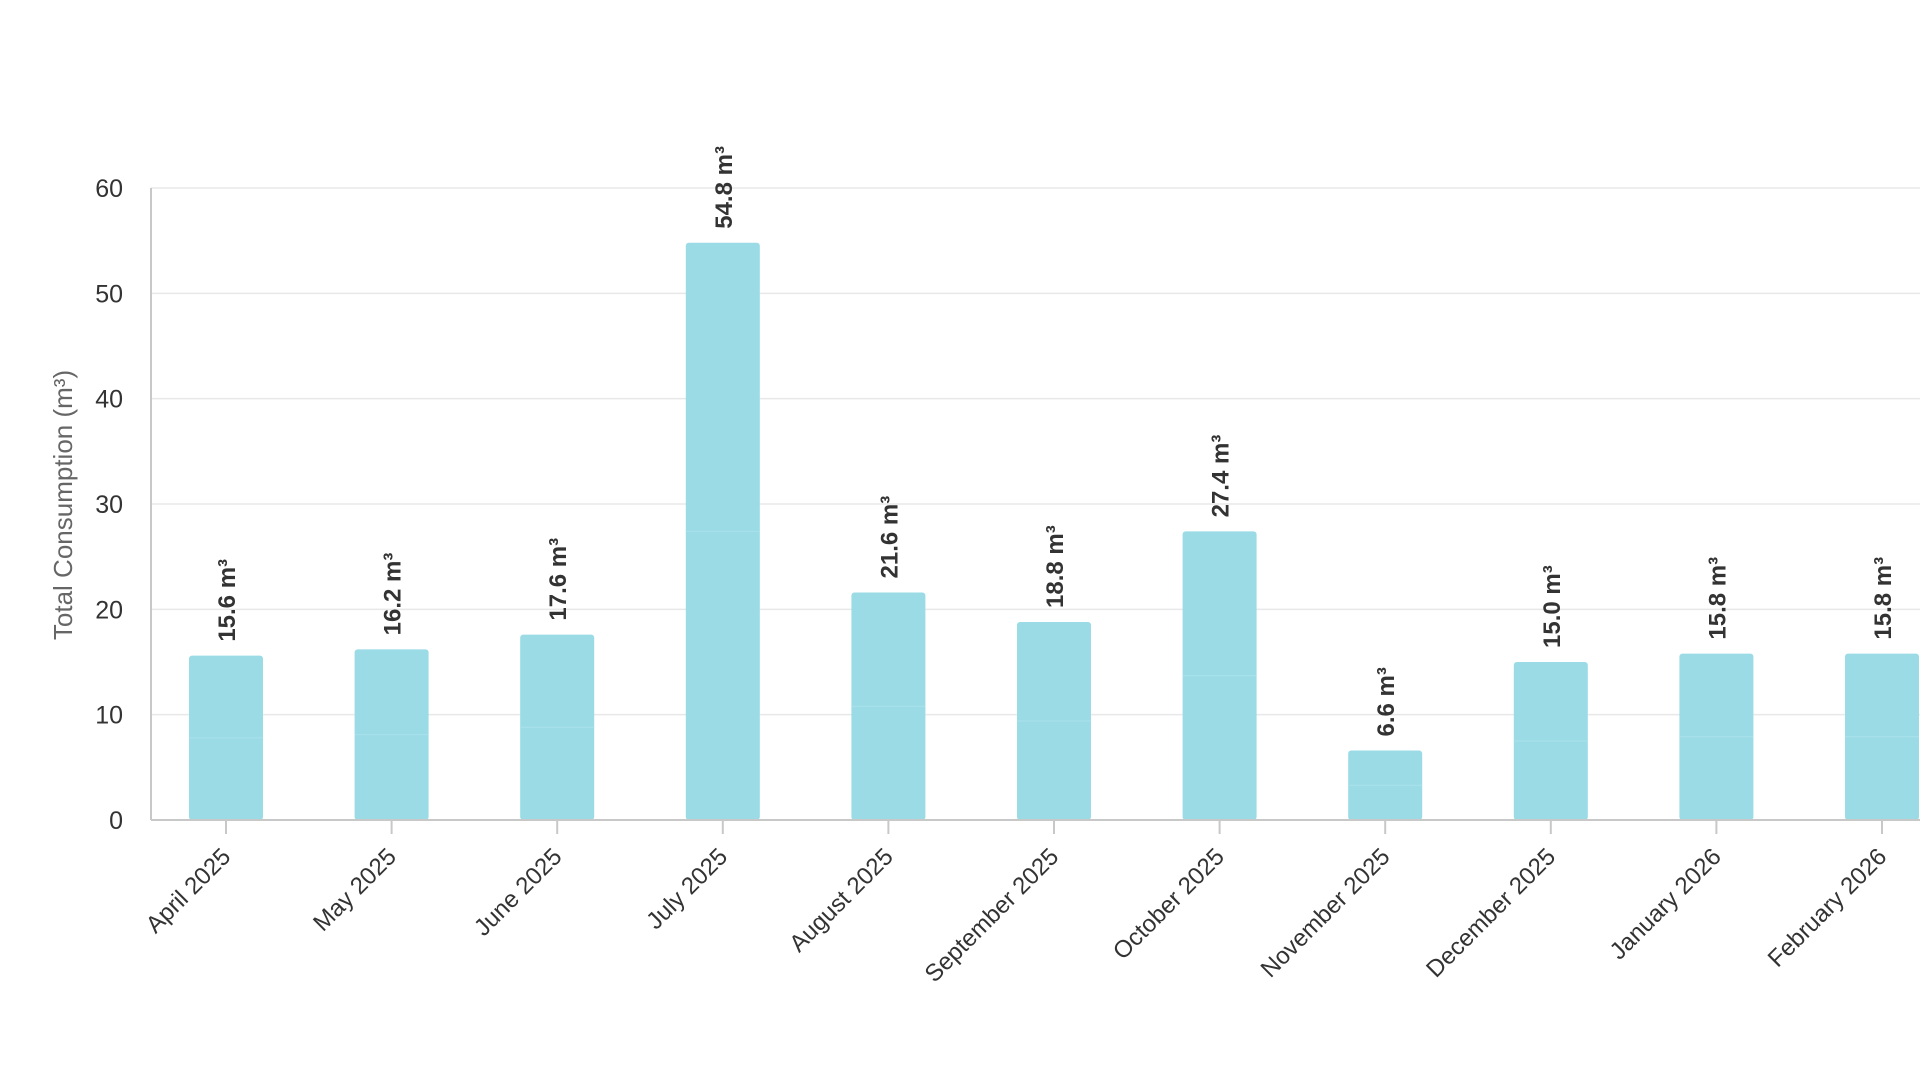  What do you see at coordinates (558, 579) in the screenshot?
I see `bar-data-label: 17.6 m³` at bounding box center [558, 579].